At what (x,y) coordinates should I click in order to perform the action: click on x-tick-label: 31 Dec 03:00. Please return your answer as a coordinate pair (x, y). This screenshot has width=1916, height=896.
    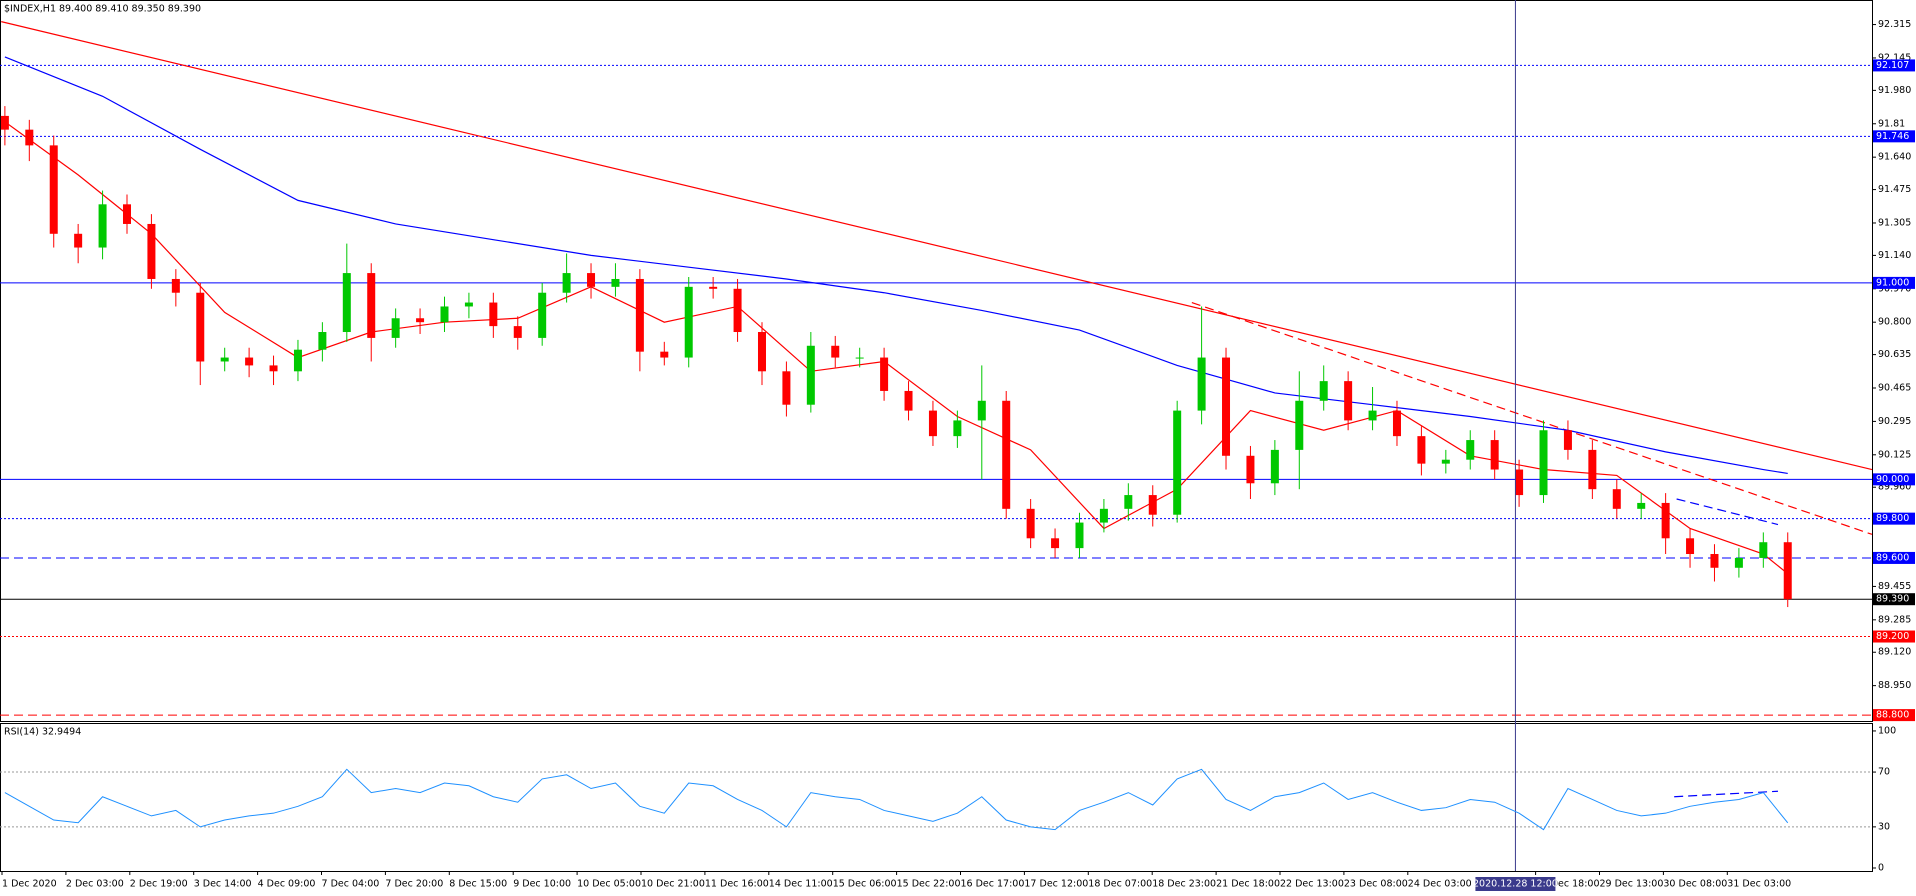
    Looking at the image, I should click on (1759, 884).